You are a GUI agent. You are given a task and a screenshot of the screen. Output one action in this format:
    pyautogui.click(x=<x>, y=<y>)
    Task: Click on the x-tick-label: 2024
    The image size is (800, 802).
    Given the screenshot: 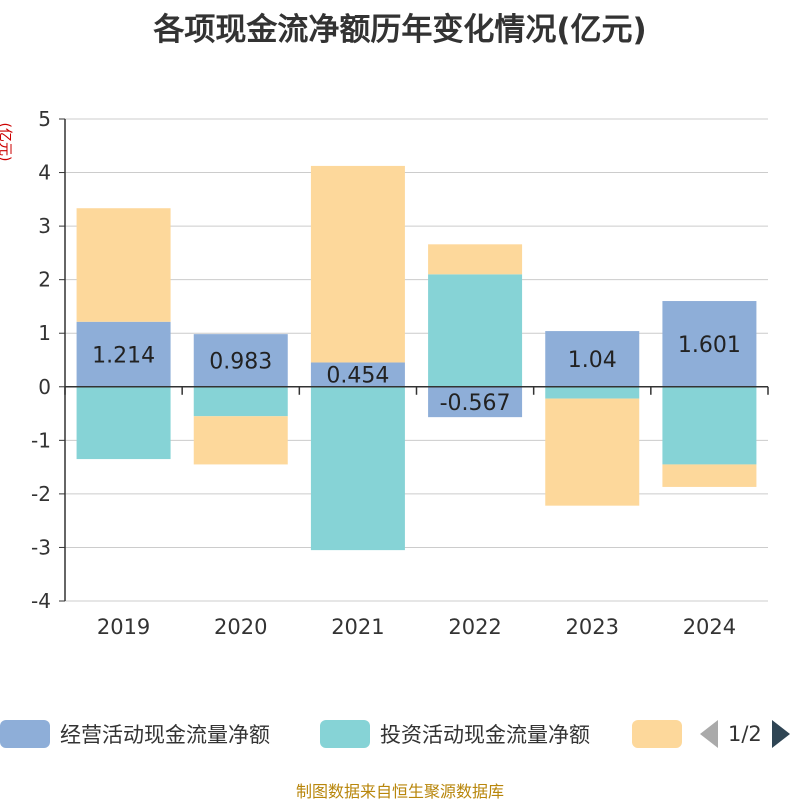 What is the action you would take?
    pyautogui.click(x=709, y=627)
    